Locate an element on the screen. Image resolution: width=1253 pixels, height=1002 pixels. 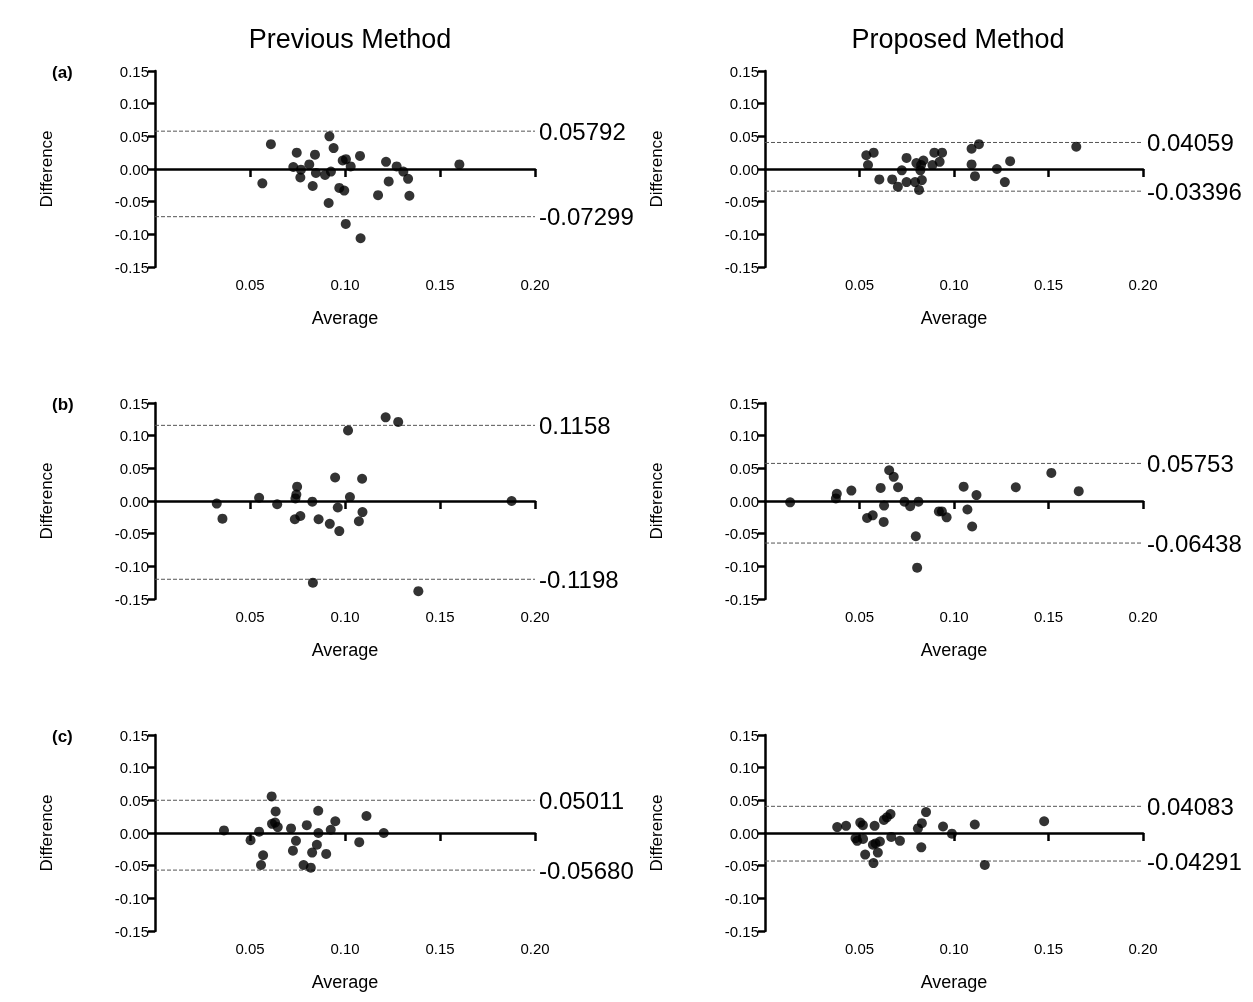
ref-line-label: -0.07299 is located at coordinates (586, 217).